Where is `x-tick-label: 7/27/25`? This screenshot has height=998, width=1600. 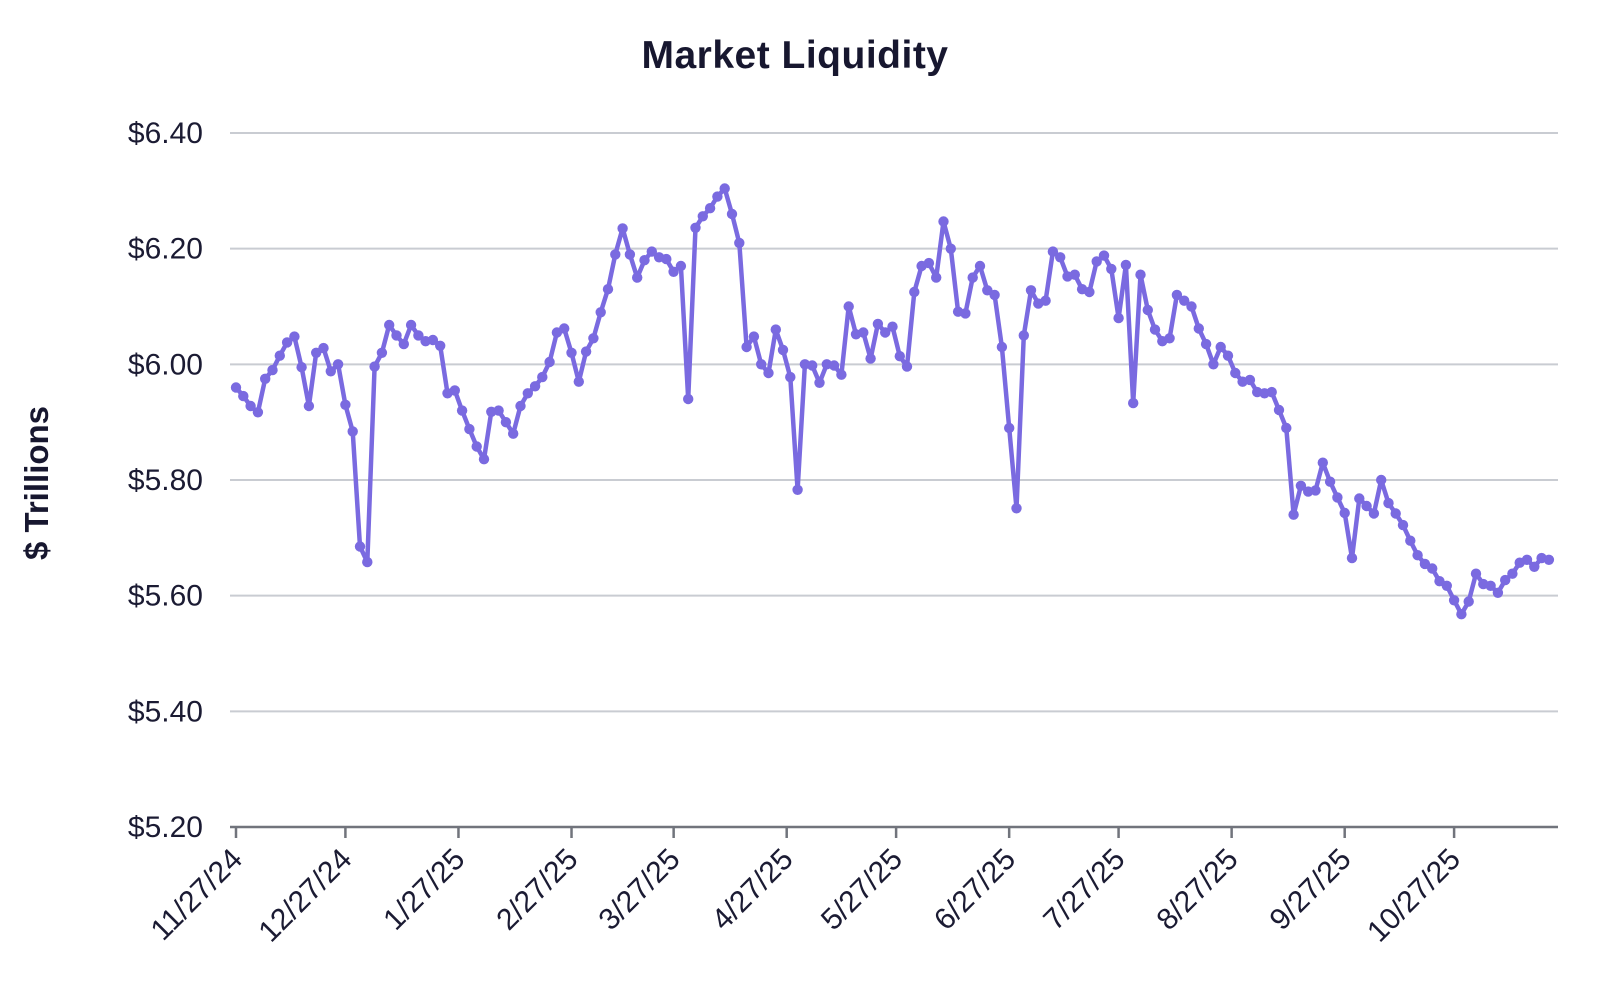 x-tick-label: 7/27/25 is located at coordinates (1084, 890).